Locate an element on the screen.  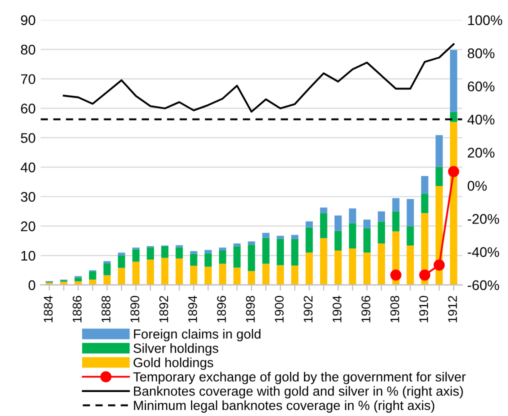
legend-label: Temporary exchange of gold by the government for silver is located at coordinates (299, 378).